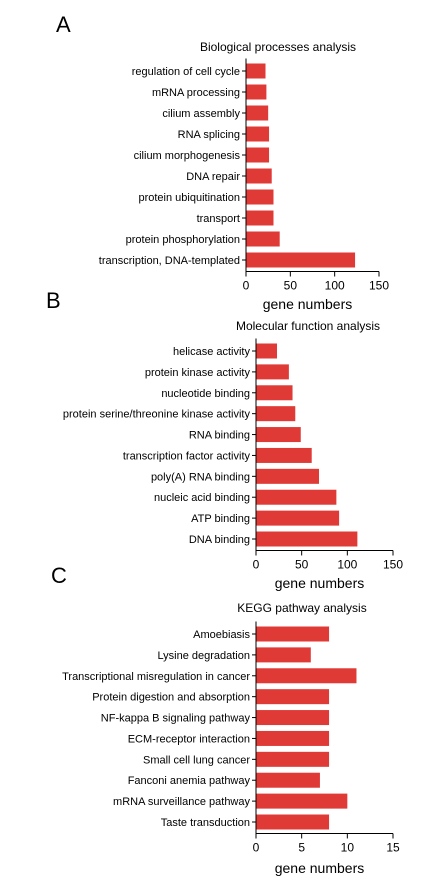  Describe the element at coordinates (202, 498) in the screenshot. I see `category-label: nucleic acid binding` at that location.